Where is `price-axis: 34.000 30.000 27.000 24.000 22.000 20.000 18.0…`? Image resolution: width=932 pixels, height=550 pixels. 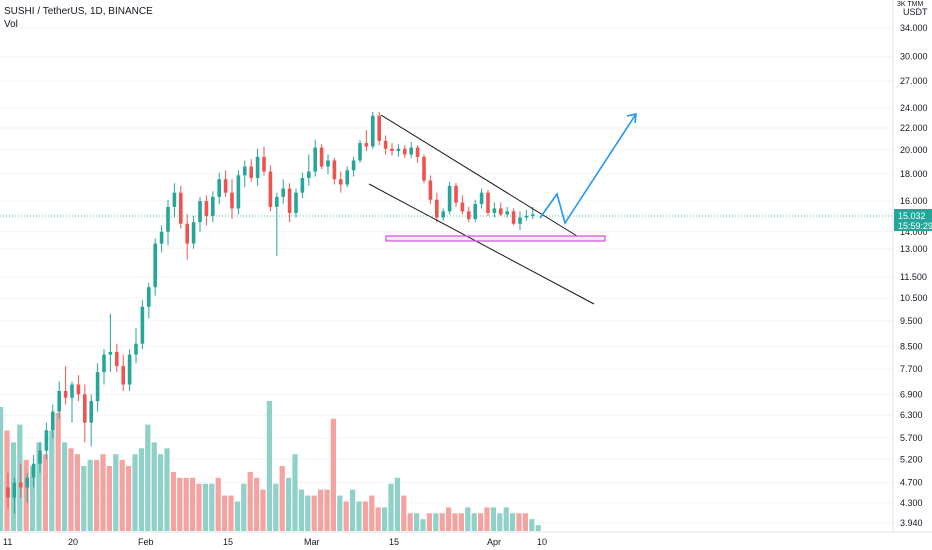 price-axis: 34.000 30.000 27.000 24.000 22.000 20.000 18.0… is located at coordinates (910, 266).